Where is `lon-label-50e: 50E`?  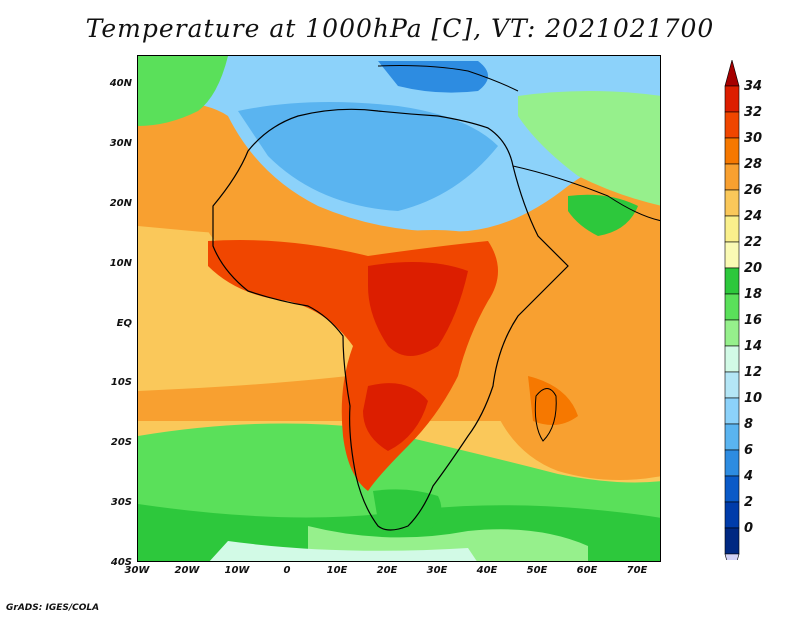
lon-label-50e: 50E is located at coordinates (537, 570).